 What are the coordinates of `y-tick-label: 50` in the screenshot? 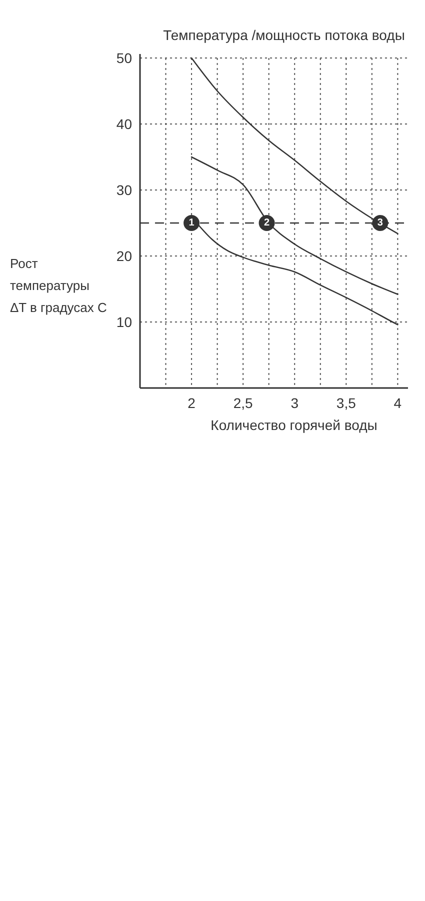 It's located at (124, 58).